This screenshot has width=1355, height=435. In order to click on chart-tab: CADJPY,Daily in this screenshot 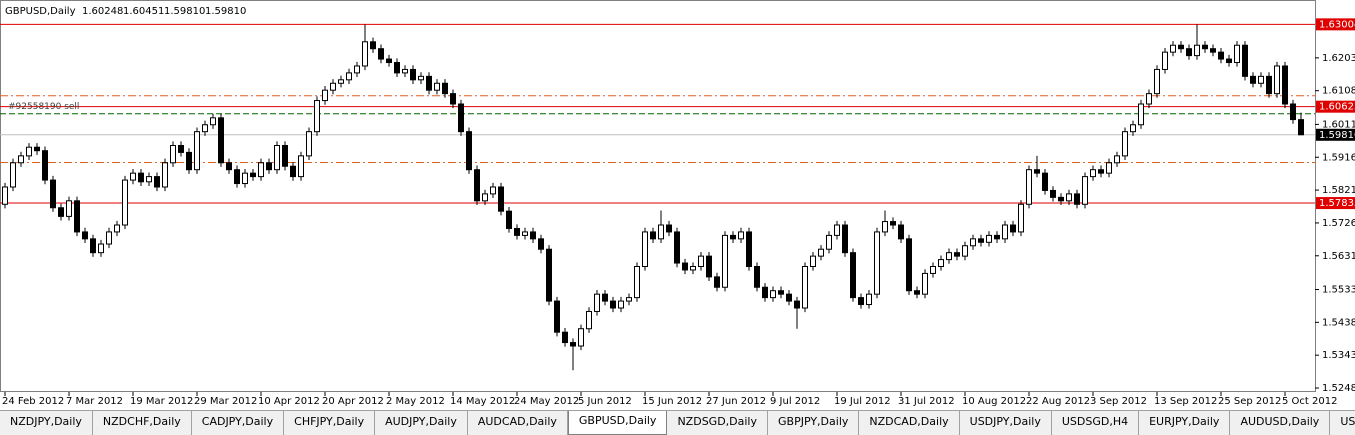, I will do `click(238, 423)`.